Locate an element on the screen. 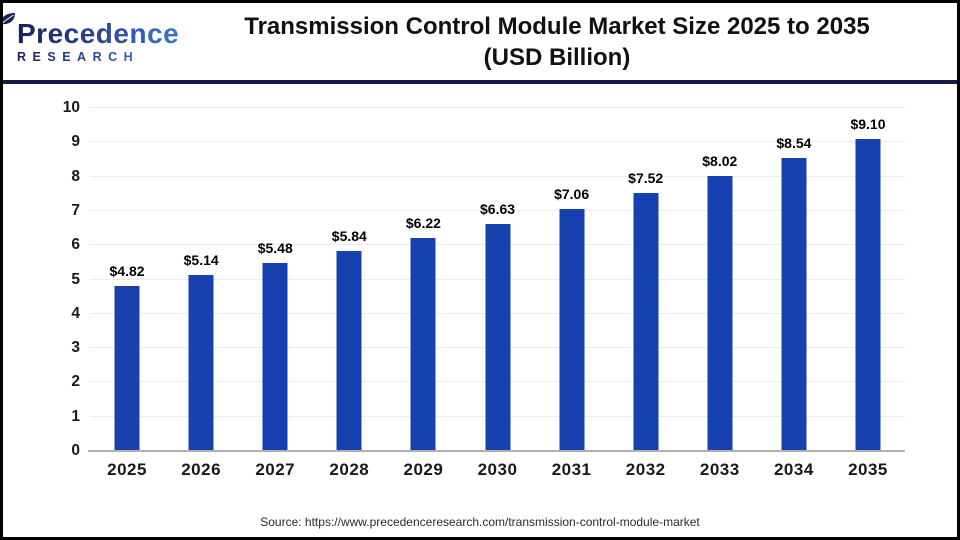 The height and width of the screenshot is (540, 960). bar-value-label-2027: $5.48 is located at coordinates (275, 248).